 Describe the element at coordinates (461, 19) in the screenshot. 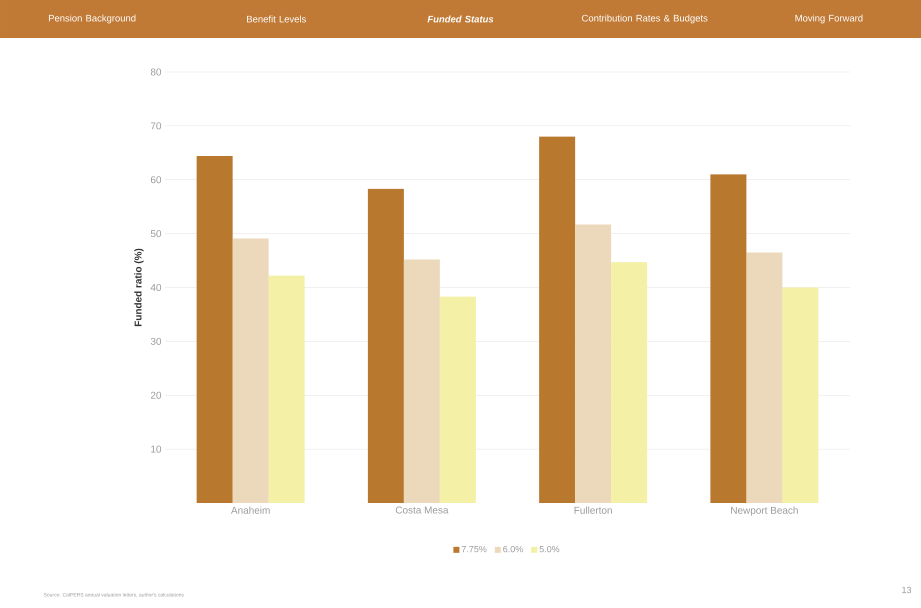

I see `text: Funded Status` at that location.